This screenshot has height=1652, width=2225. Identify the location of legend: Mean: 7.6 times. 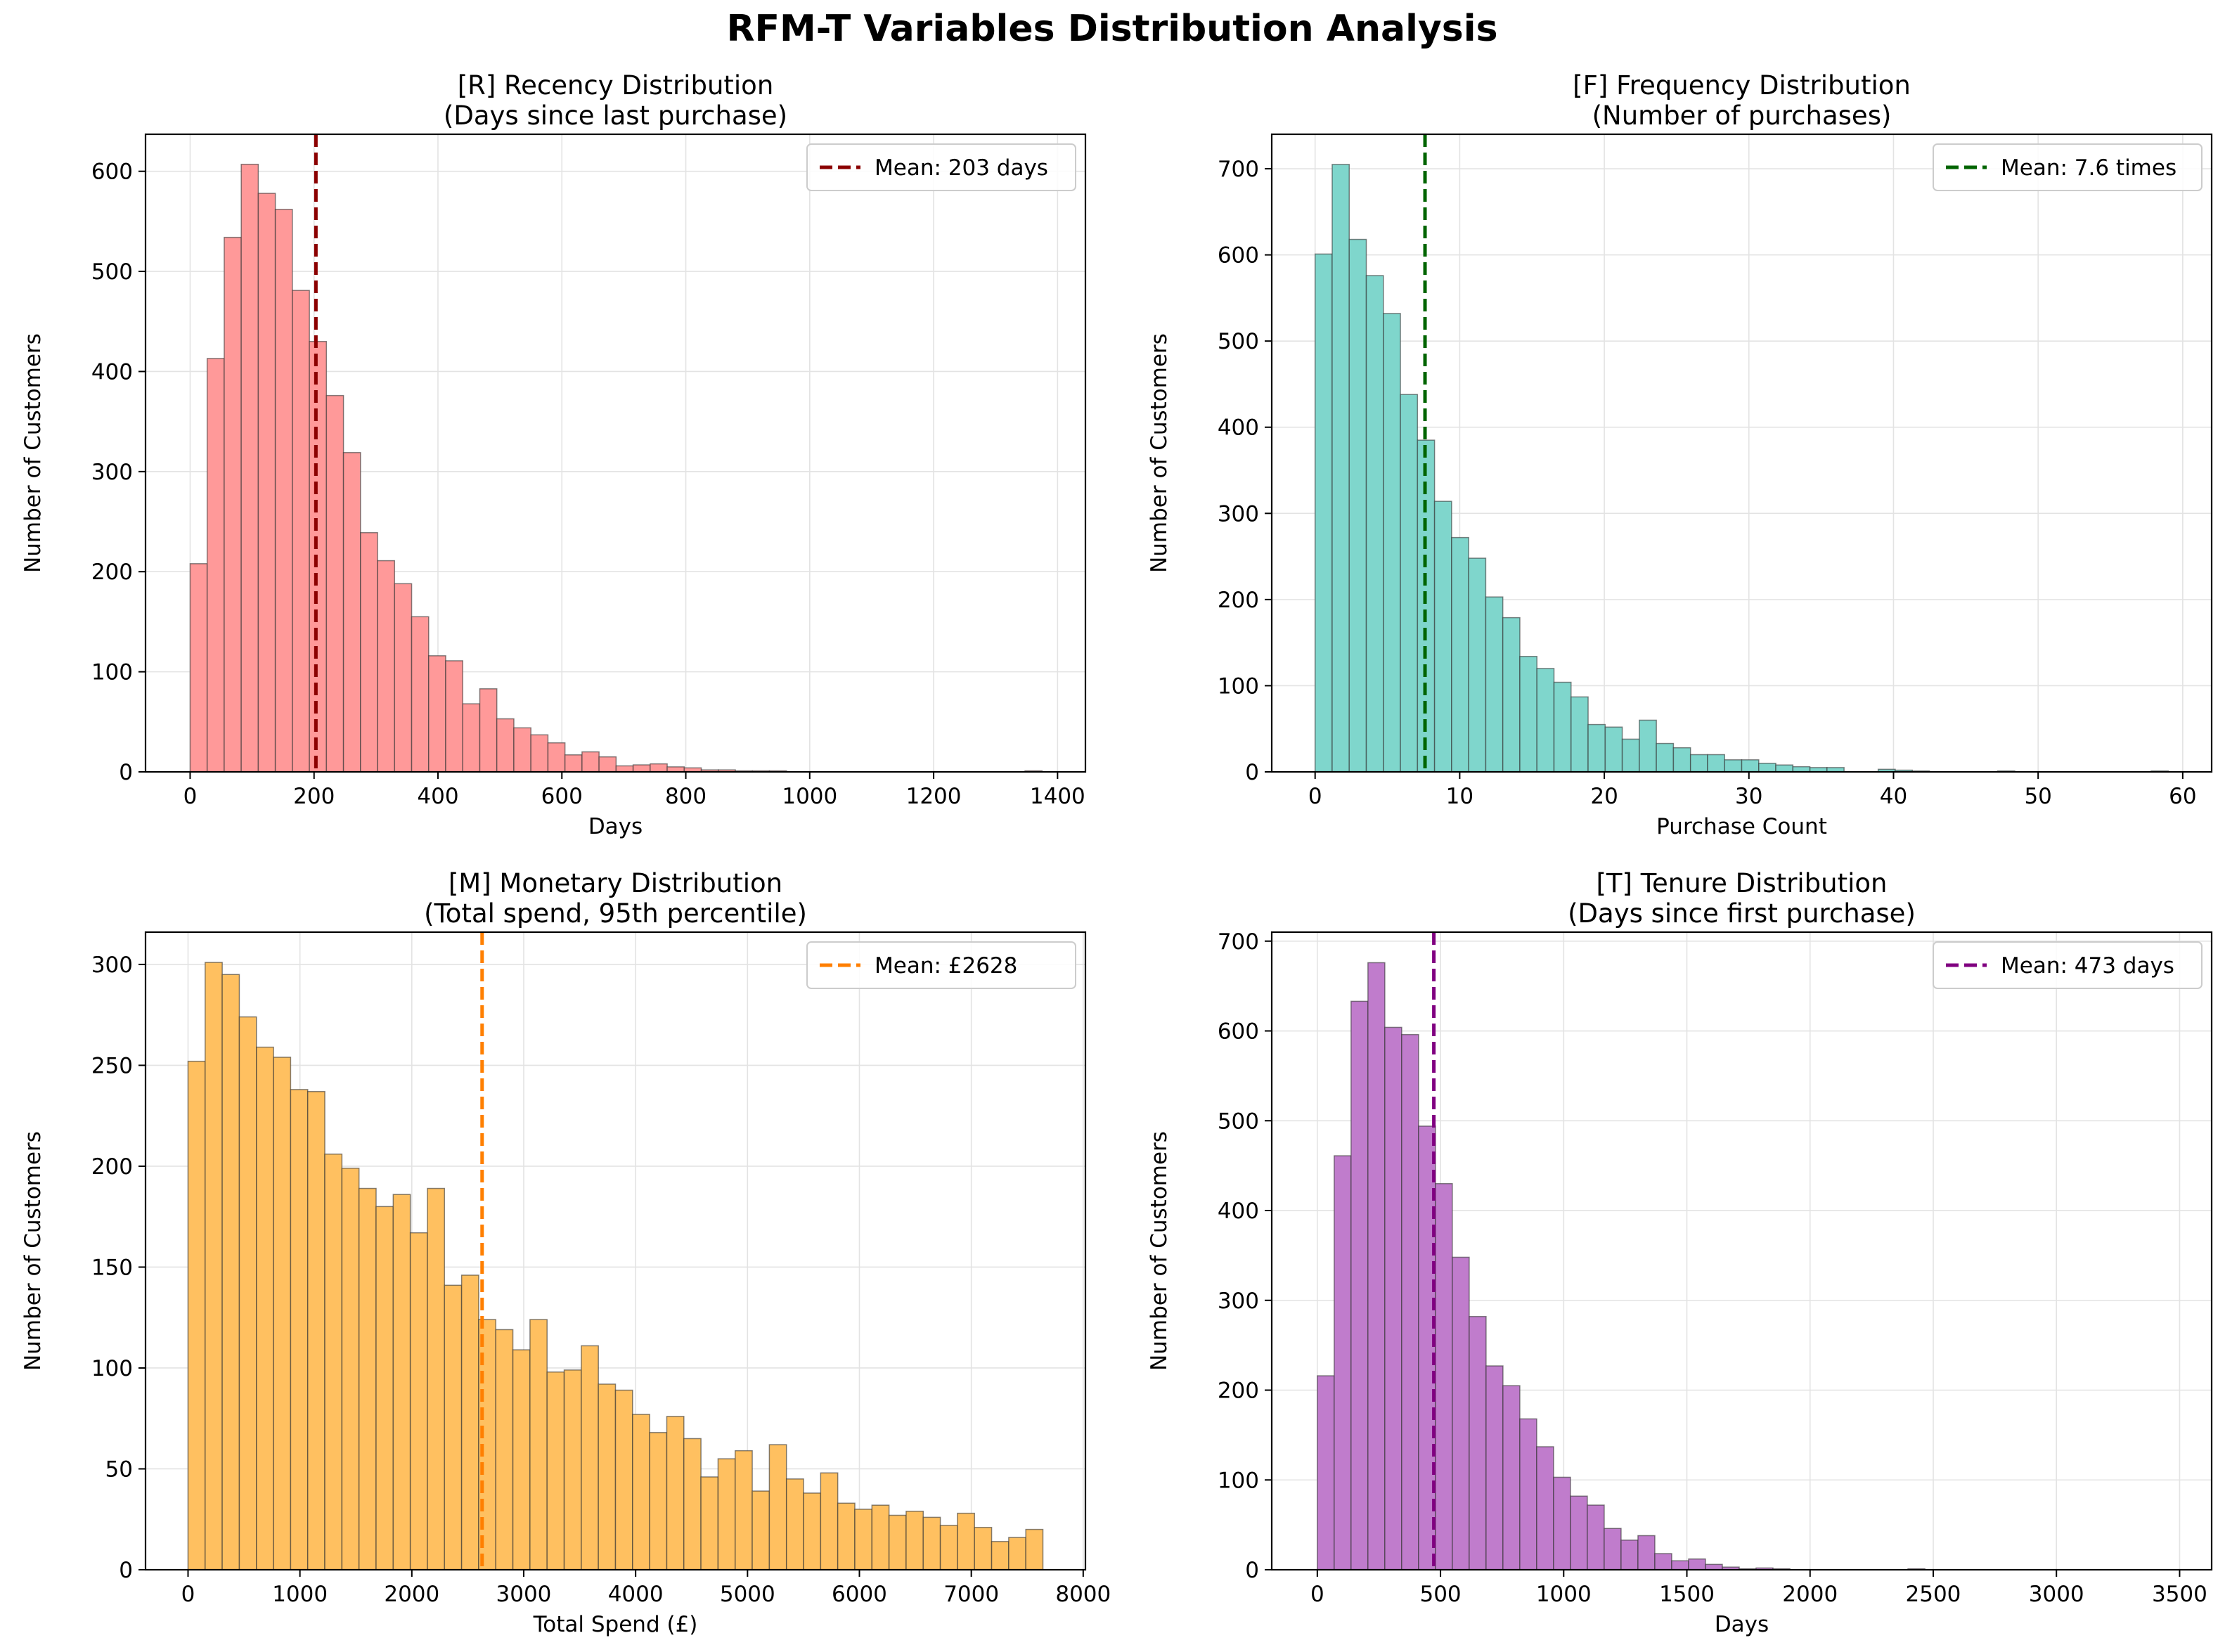
(2068, 167).